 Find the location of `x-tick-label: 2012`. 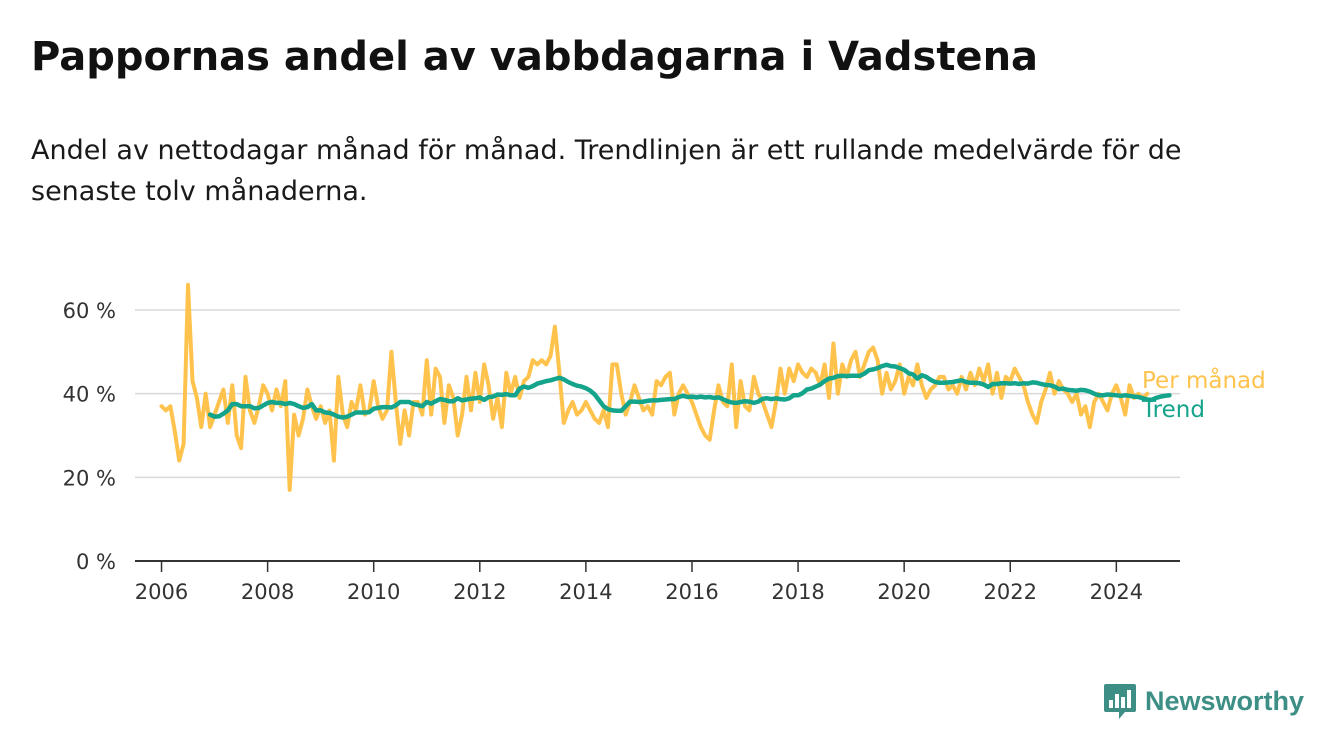

x-tick-label: 2012 is located at coordinates (479, 592).